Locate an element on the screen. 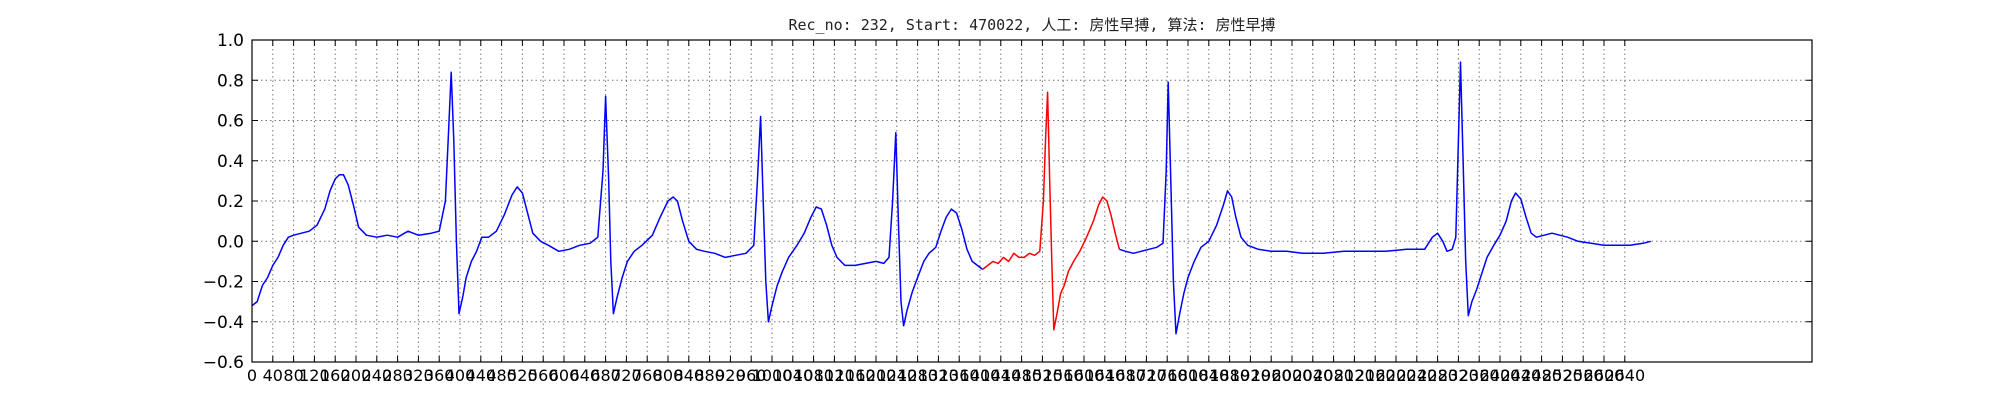 Image resolution: width=2000 pixels, height=400 pixels. x-tick-label: 2200 is located at coordinates (1396, 375).